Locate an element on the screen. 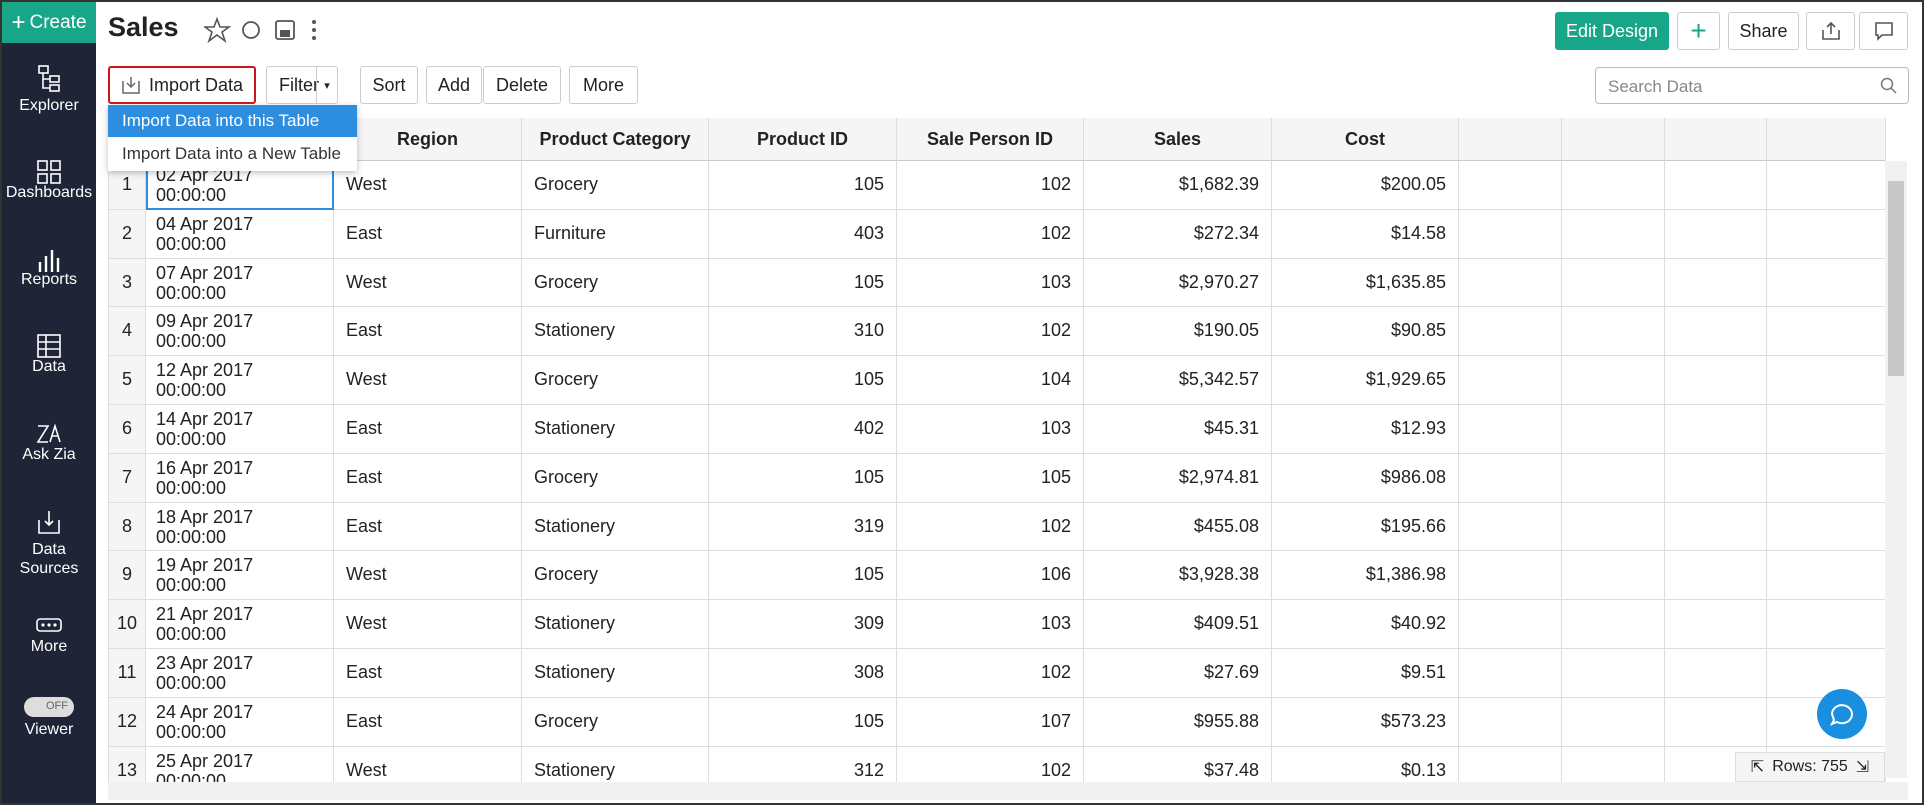  row-number: 5 is located at coordinates (127, 380).